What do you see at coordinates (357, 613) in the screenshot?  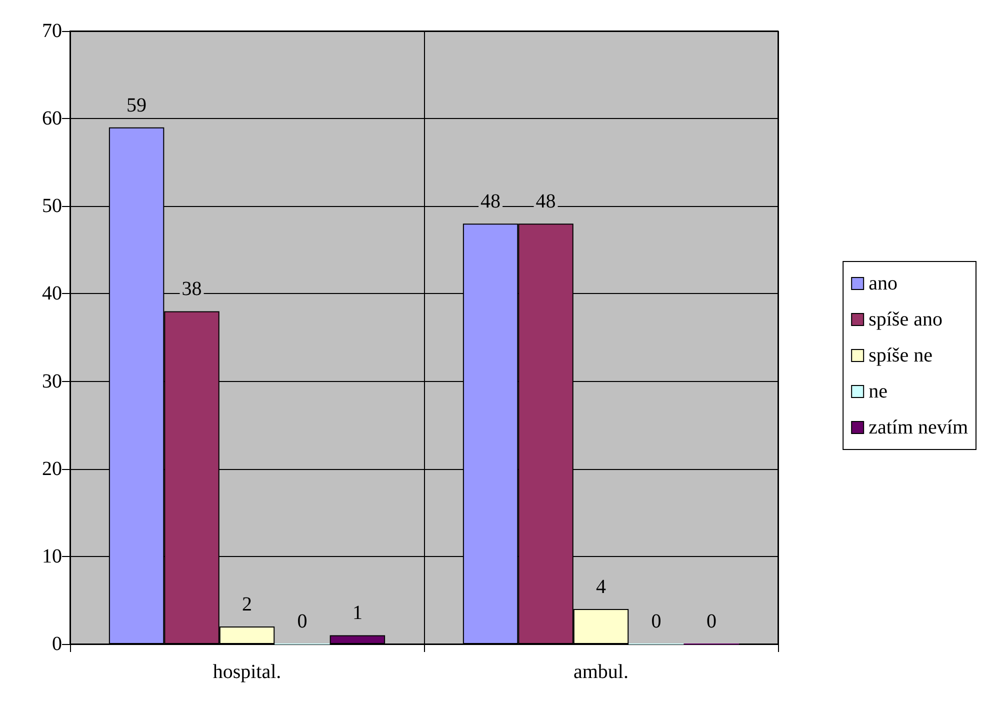 I see `data-label: 1` at bounding box center [357, 613].